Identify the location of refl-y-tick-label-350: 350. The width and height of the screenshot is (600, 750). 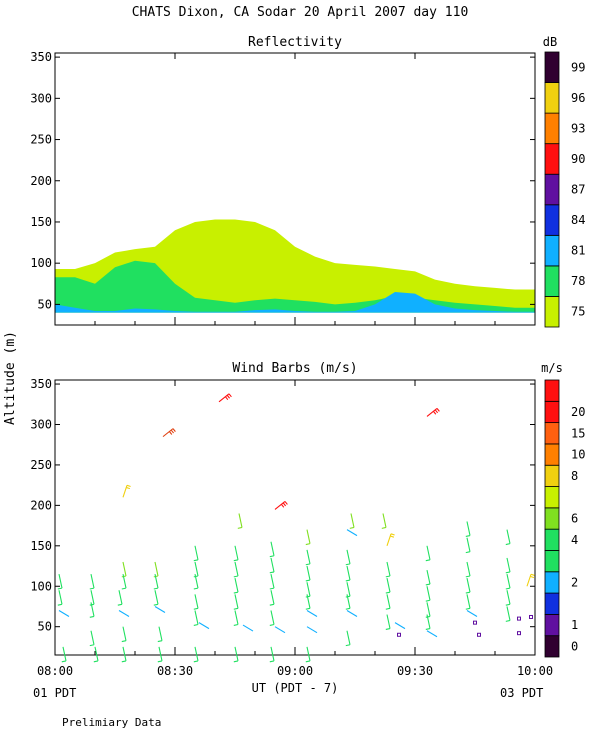
(41, 57).